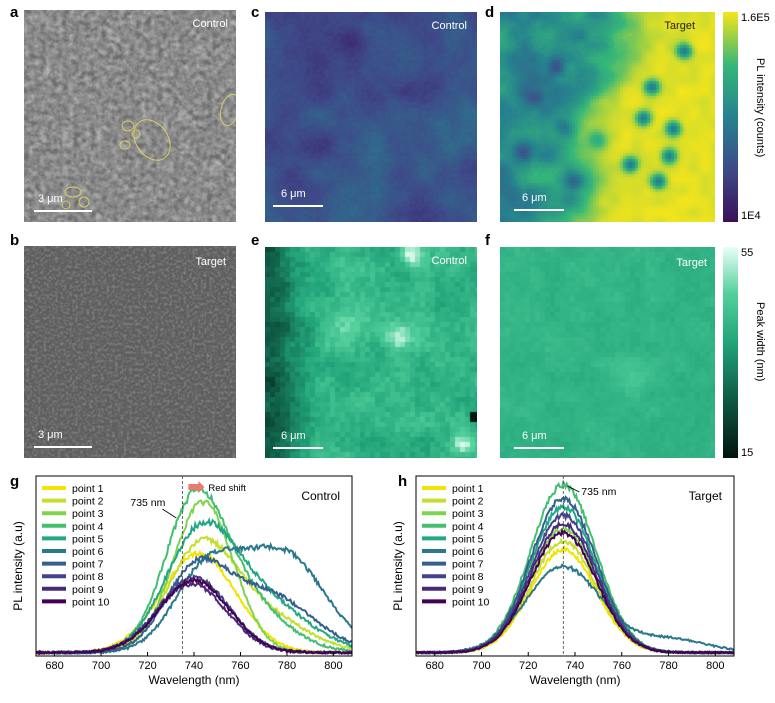  Describe the element at coordinates (449, 26) in the screenshot. I see `panel-tag-c: Control` at that location.